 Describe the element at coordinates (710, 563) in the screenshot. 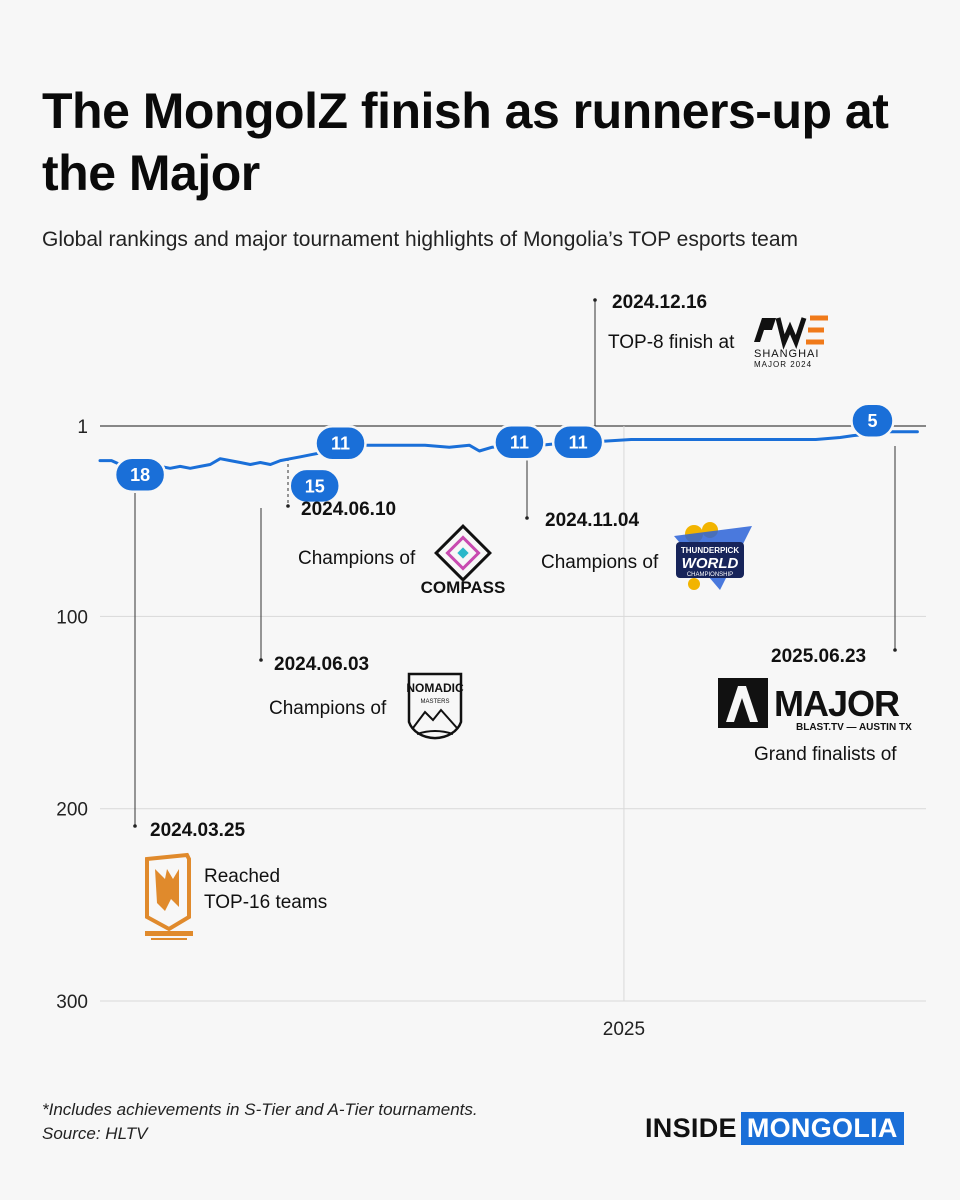

I see `svg-text: WORLD` at that location.